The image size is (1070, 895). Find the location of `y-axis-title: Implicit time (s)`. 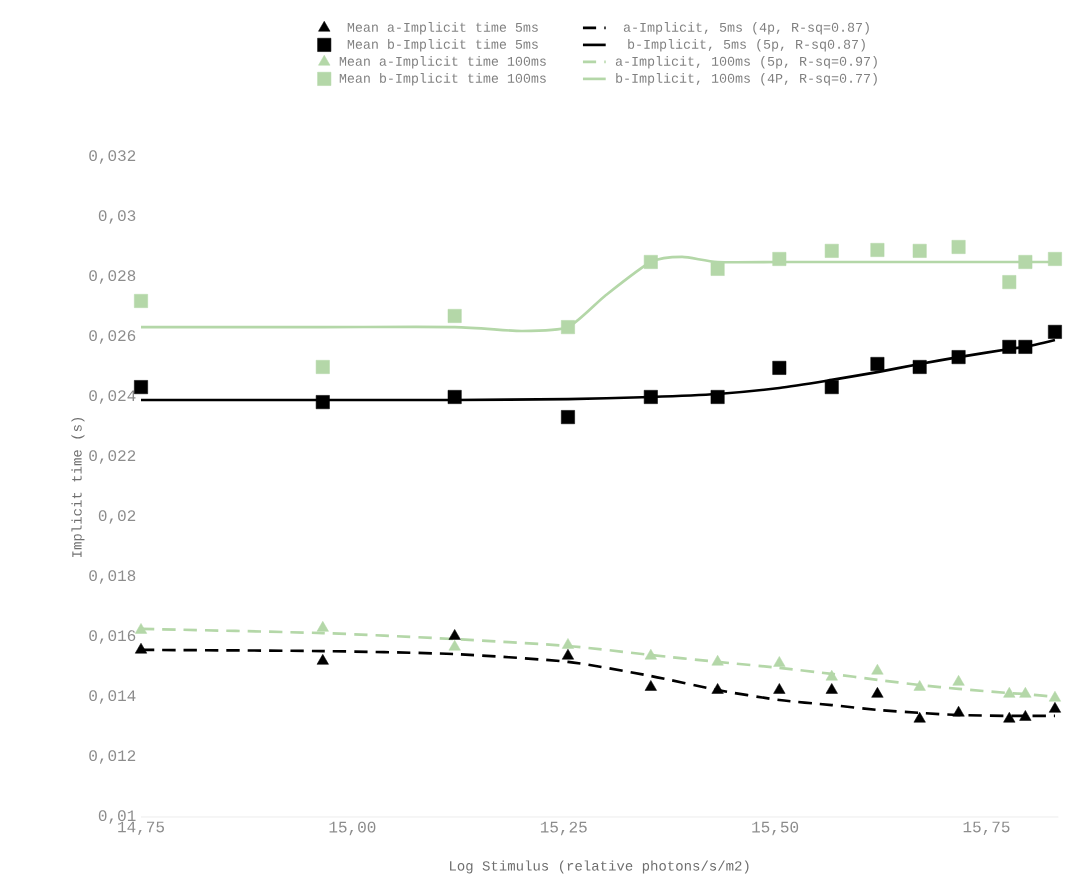

y-axis-title: Implicit time (s) is located at coordinates (78, 487).